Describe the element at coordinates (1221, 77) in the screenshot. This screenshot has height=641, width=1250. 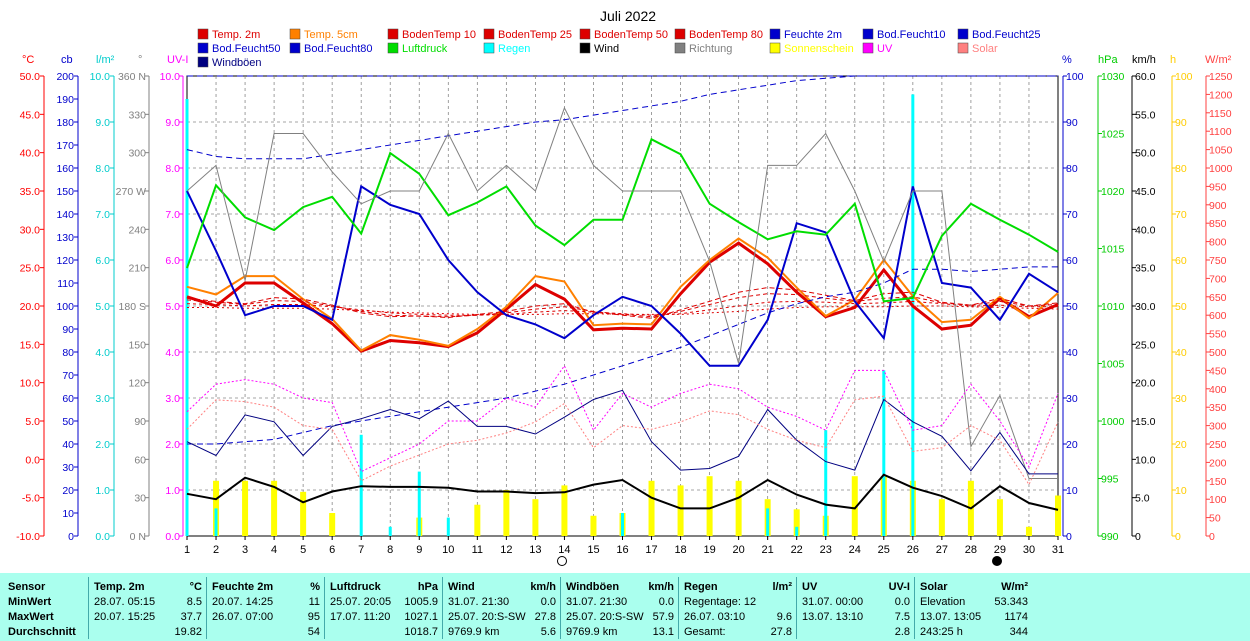
I see `axis-tick-label: 1250` at that location.